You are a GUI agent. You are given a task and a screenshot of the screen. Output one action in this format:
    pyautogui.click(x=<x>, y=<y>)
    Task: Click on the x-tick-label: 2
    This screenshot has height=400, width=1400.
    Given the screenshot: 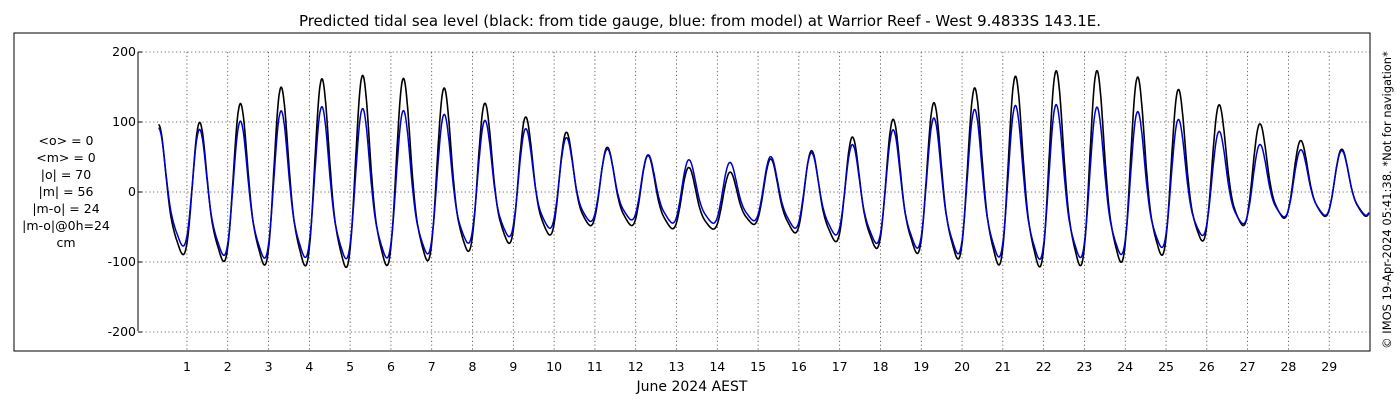 What is the action you would take?
    pyautogui.click(x=228, y=366)
    